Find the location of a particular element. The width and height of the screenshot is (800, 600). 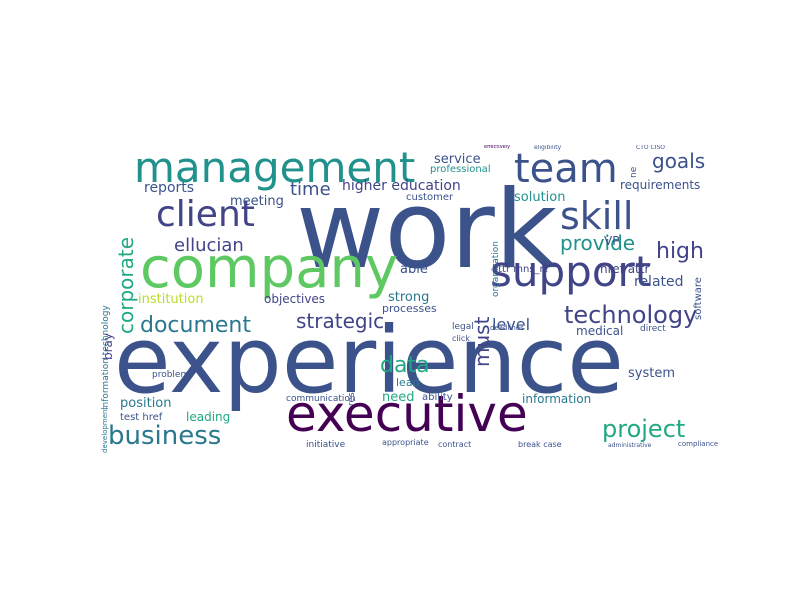

word-information: information is located at coordinates (557, 399).